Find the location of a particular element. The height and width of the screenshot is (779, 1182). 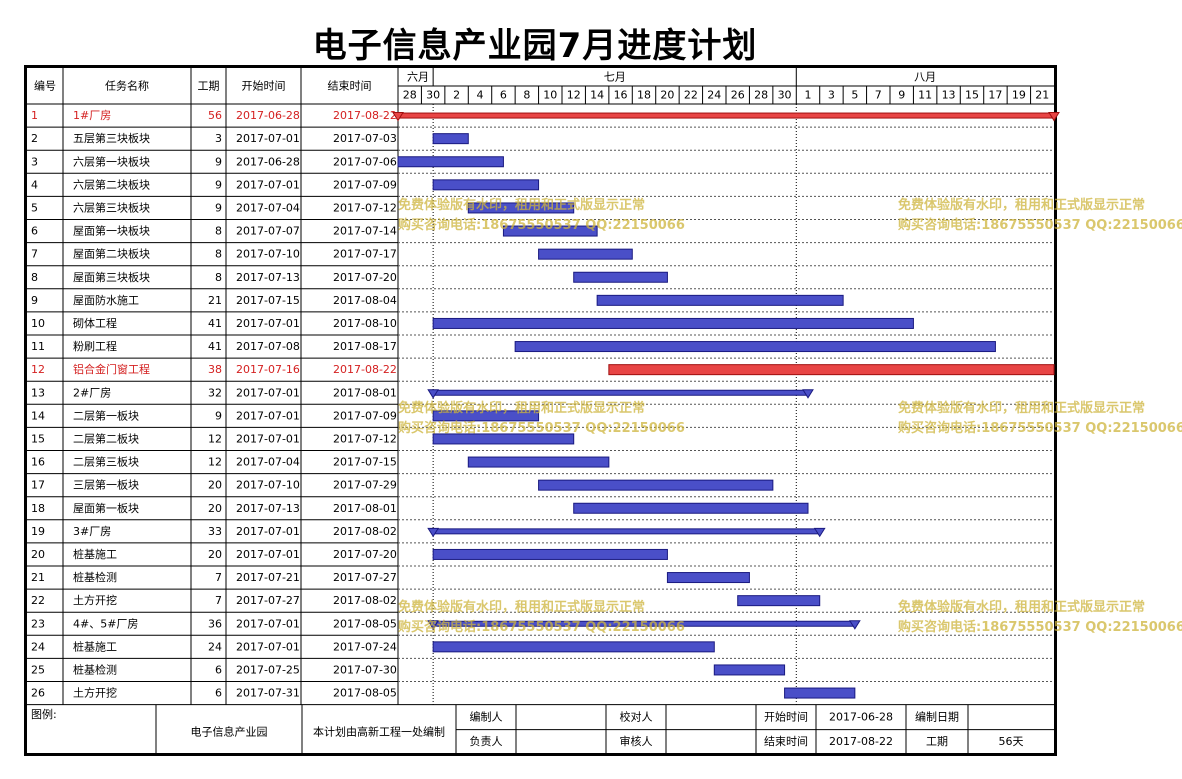

cell-task-name: 桩基检测 is located at coordinates (95, 577).